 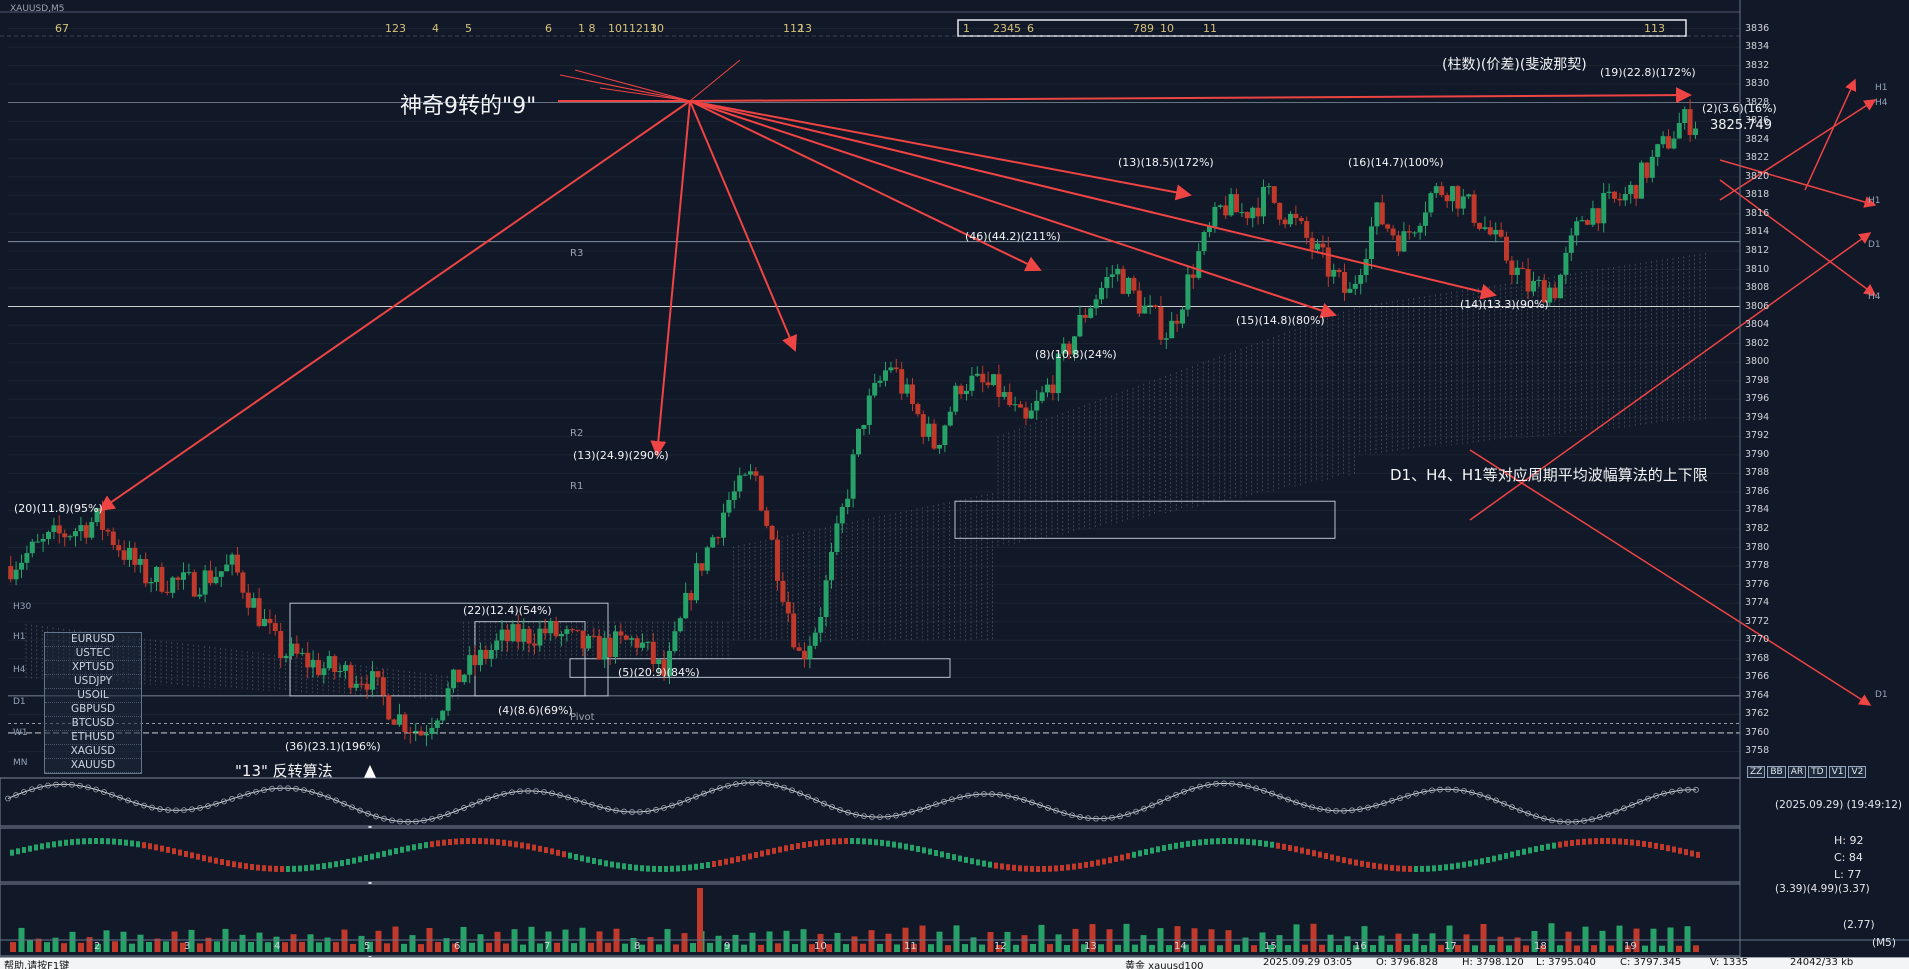 I want to click on right-period-label: D1, so click(x=1881, y=695).